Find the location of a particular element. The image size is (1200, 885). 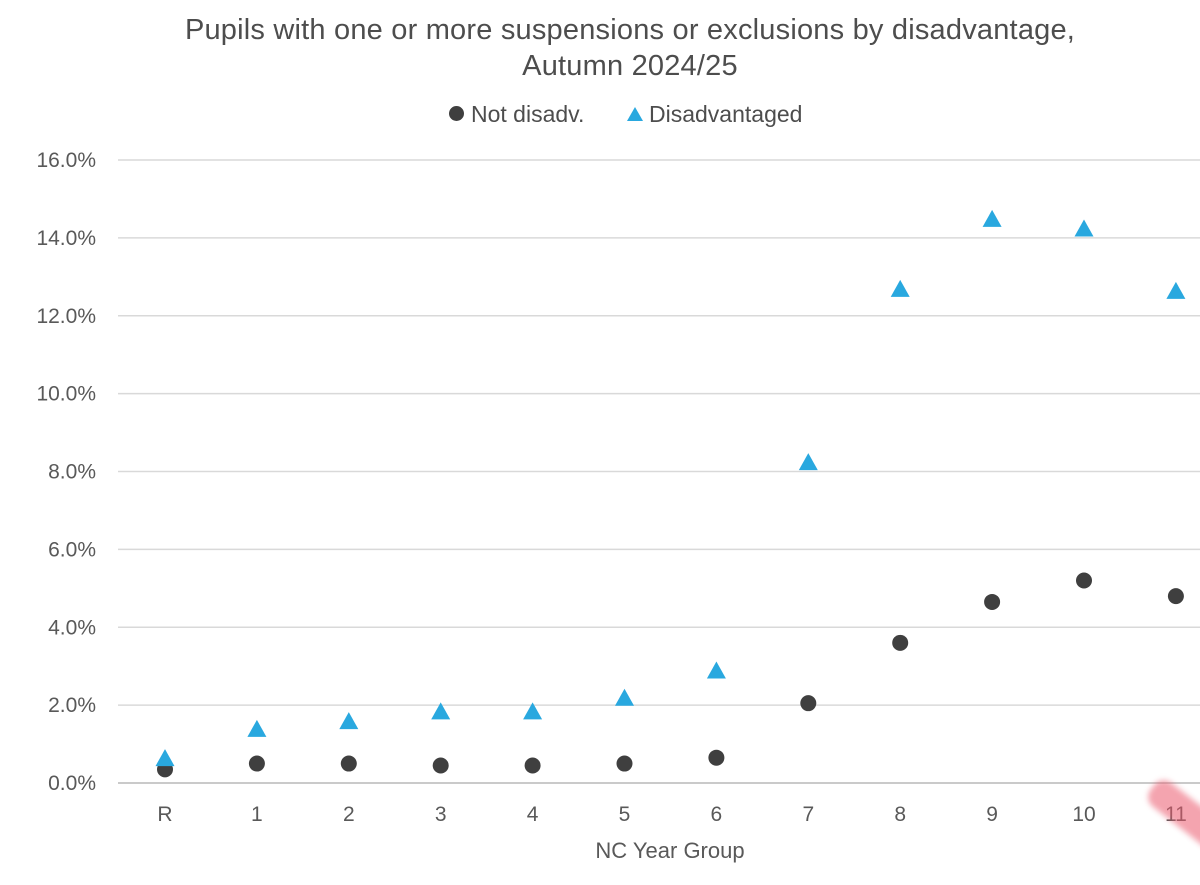

y-tick-label: 14.0% is located at coordinates (66, 238).